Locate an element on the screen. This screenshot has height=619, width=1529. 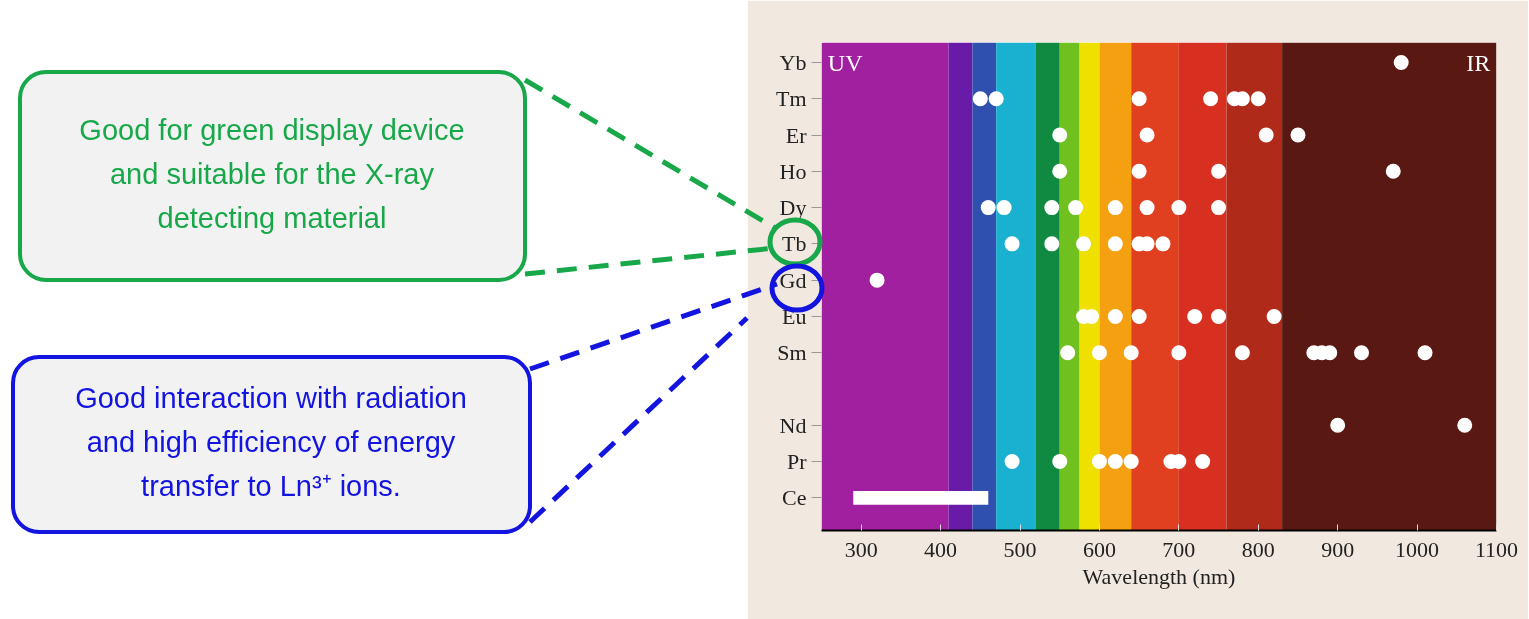
x-tick-label: 1100 is located at coordinates (1496, 549).